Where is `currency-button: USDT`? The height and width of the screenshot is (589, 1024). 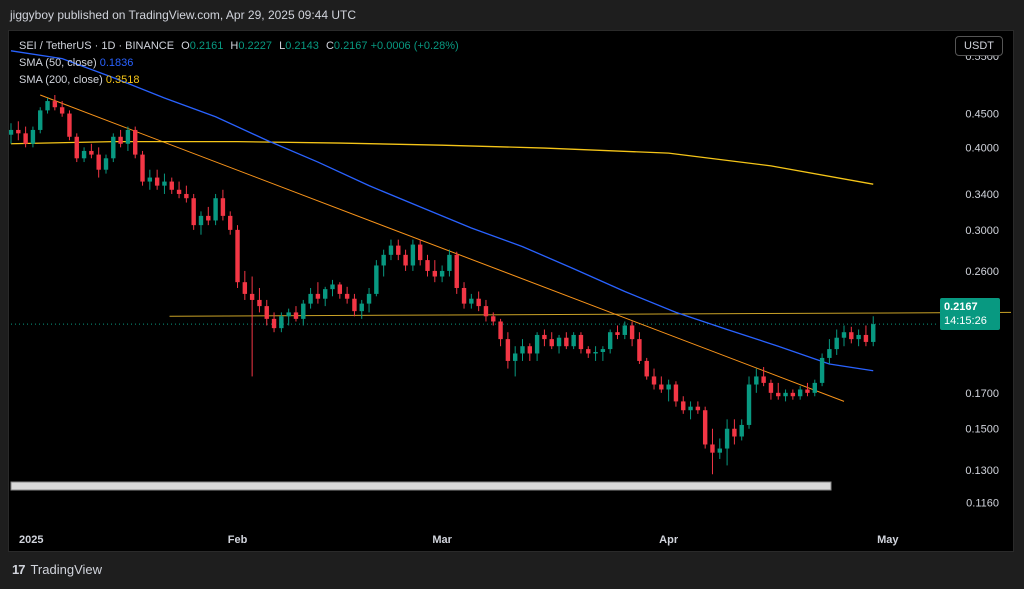 currency-button: USDT is located at coordinates (979, 46).